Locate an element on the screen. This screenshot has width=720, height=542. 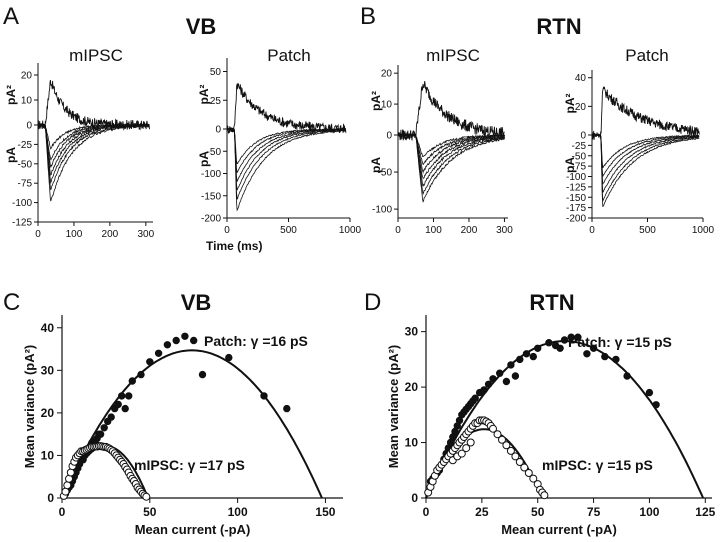
trace-subtitle: mIPSC is located at coordinates (96, 55).